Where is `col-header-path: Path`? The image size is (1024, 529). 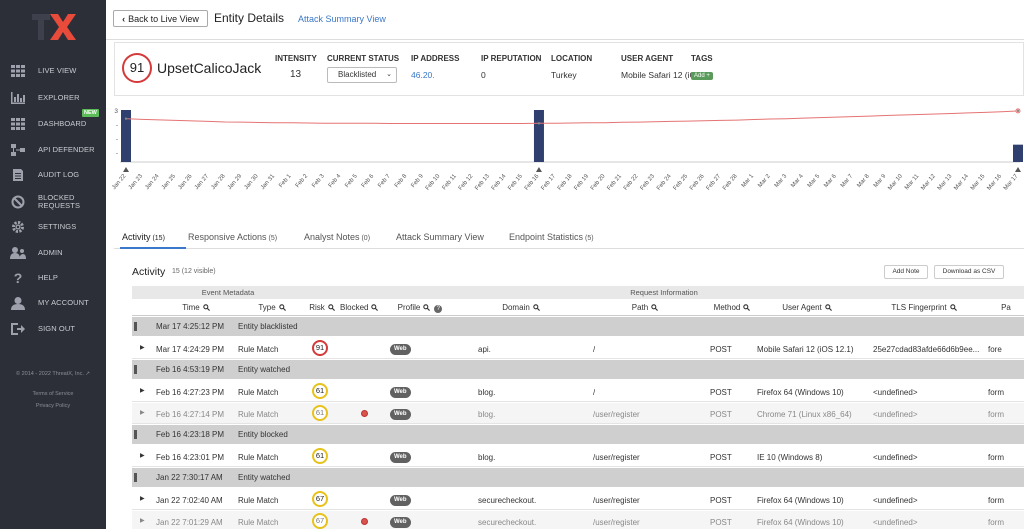
col-header-path: Path is located at coordinates (645, 307).